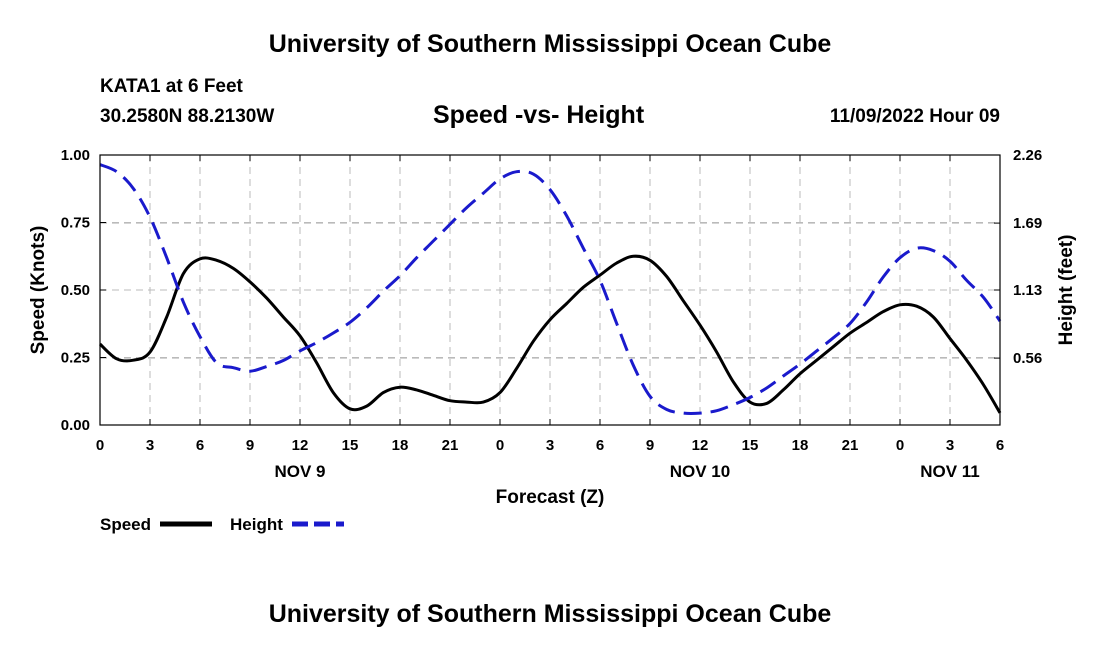 This screenshot has width=1100, height=650. What do you see at coordinates (1027, 223) in the screenshot?
I see `y-right-tick-label: 1.69` at bounding box center [1027, 223].